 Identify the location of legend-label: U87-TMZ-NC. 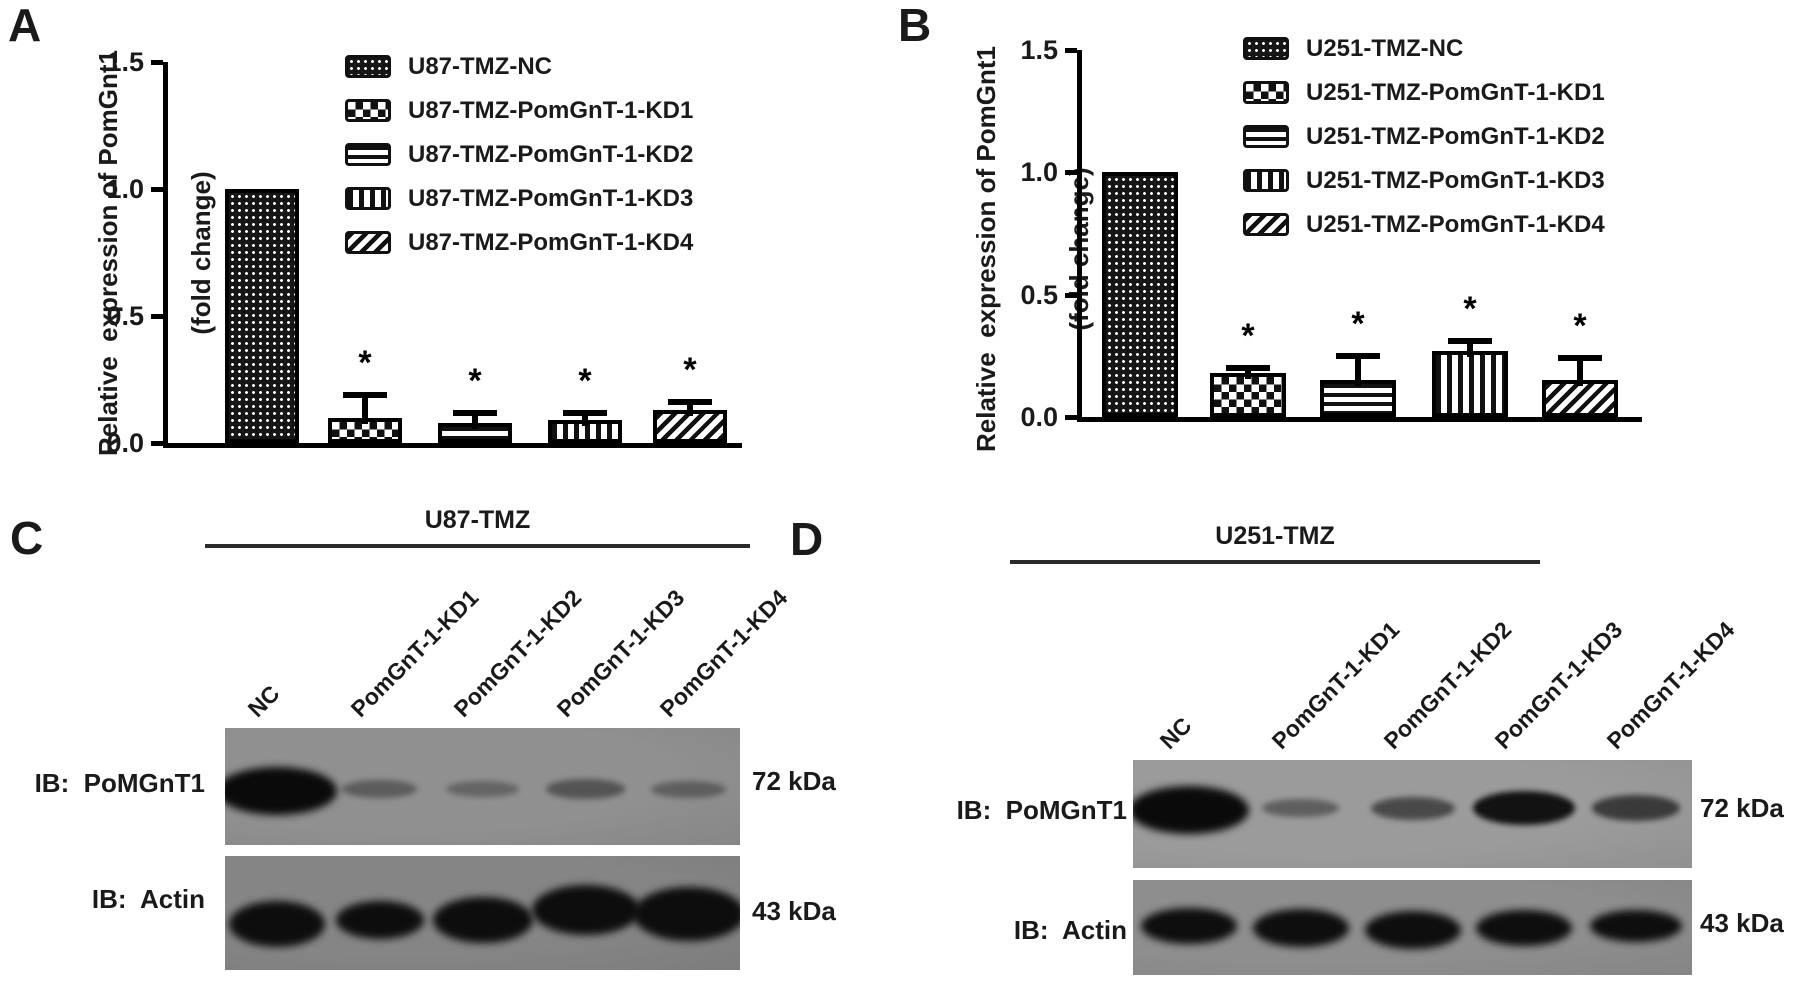
(480, 66).